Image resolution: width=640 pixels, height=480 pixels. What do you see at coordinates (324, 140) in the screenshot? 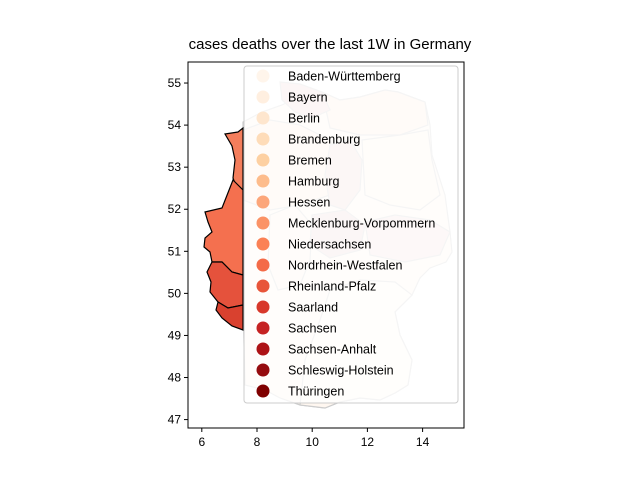
I see `legend-label: Brandenburg` at bounding box center [324, 140].